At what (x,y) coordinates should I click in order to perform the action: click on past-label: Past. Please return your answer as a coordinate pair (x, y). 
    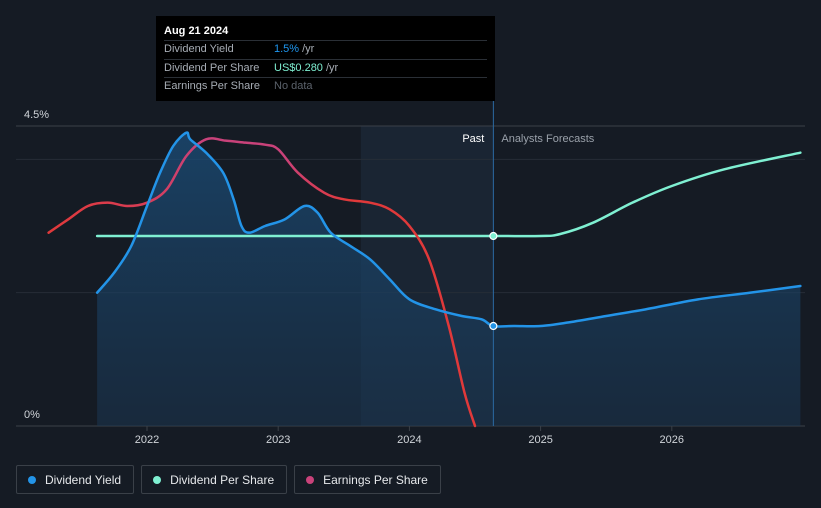
    Looking at the image, I should click on (473, 139).